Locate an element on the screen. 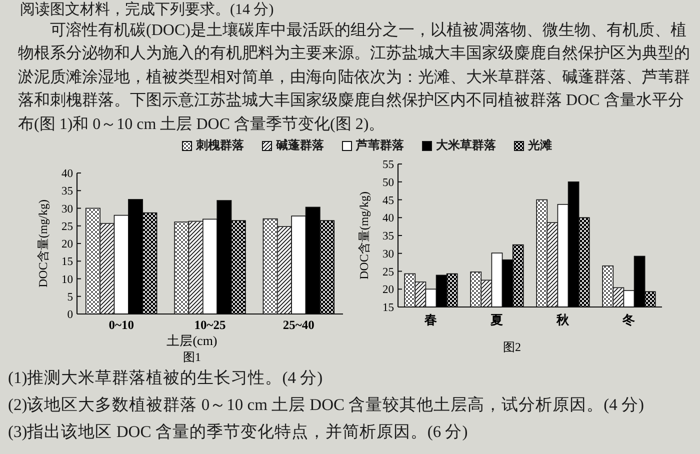  text: (1)推测大米草群落植被的生长习性。(4 分) is located at coordinates (166, 378).